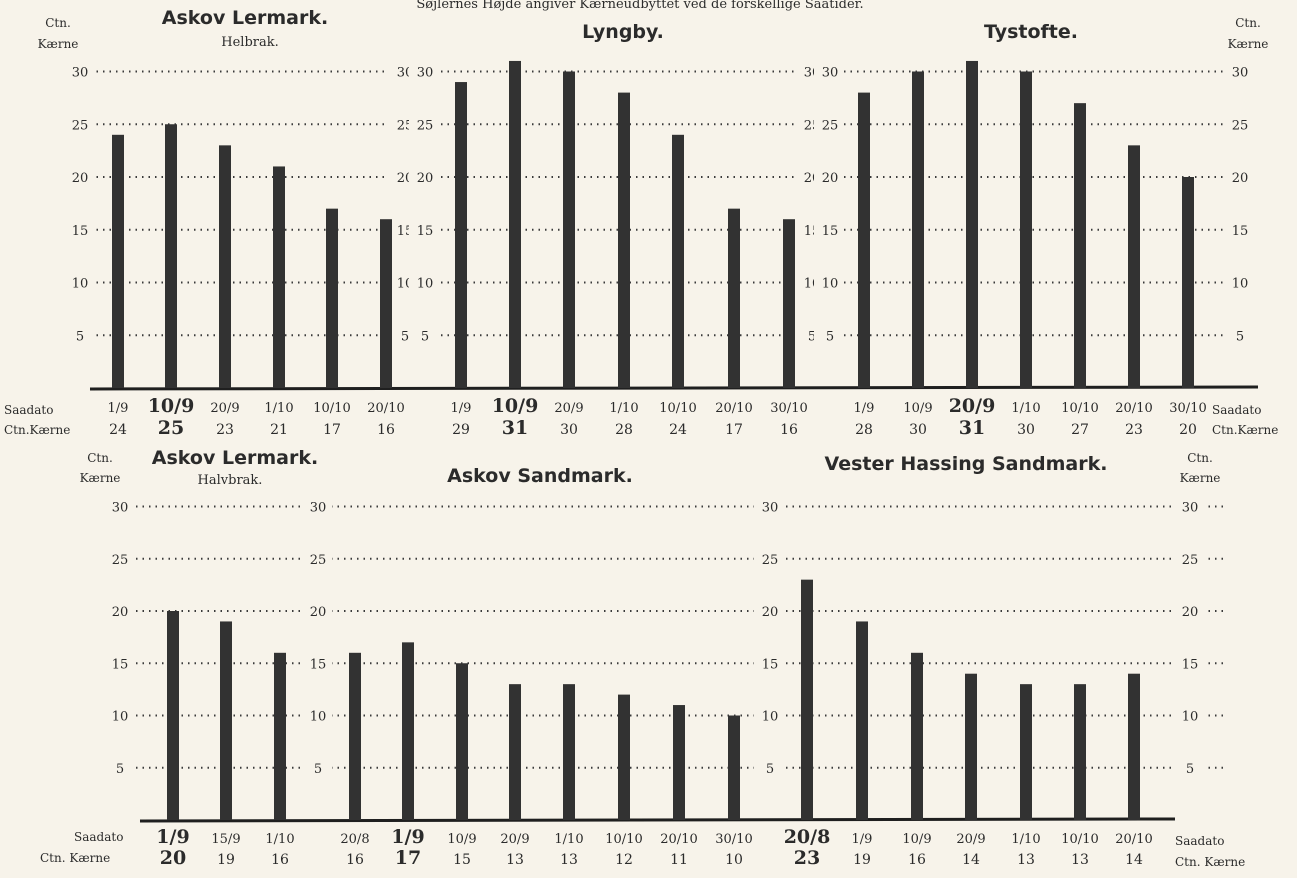  Describe the element at coordinates (100, 458) in the screenshot. I see `y-axis-label-ctn-left-bottom: Ctn.` at that location.